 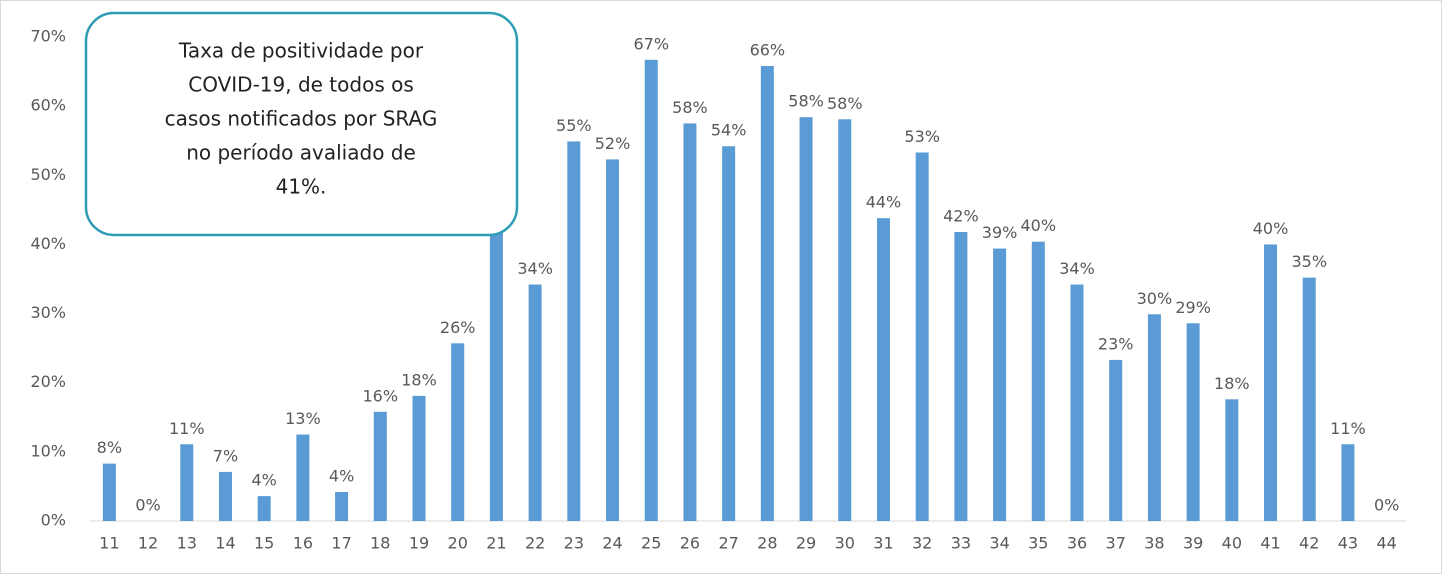 What do you see at coordinates (225, 543) in the screenshot?
I see `x-tick-label: 14` at bounding box center [225, 543].